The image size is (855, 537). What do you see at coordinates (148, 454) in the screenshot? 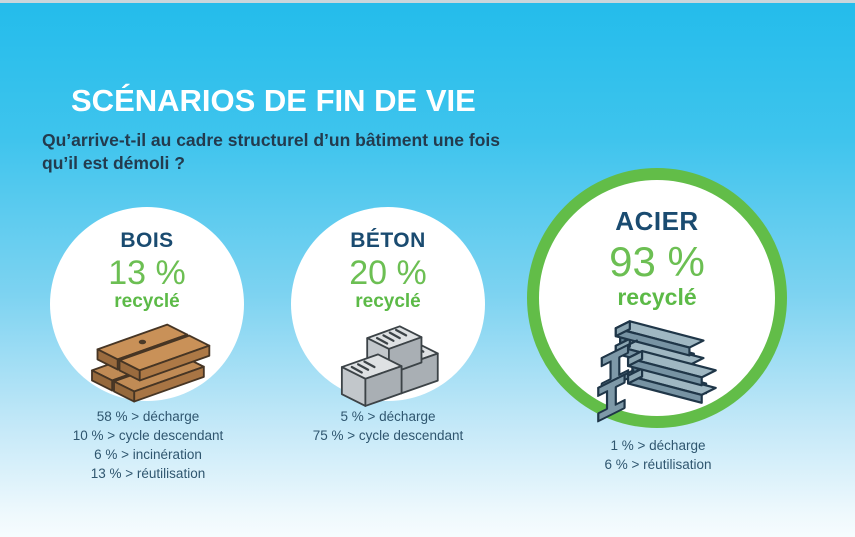
I see `breakdown-line: 6 % > incinération` at bounding box center [148, 454].